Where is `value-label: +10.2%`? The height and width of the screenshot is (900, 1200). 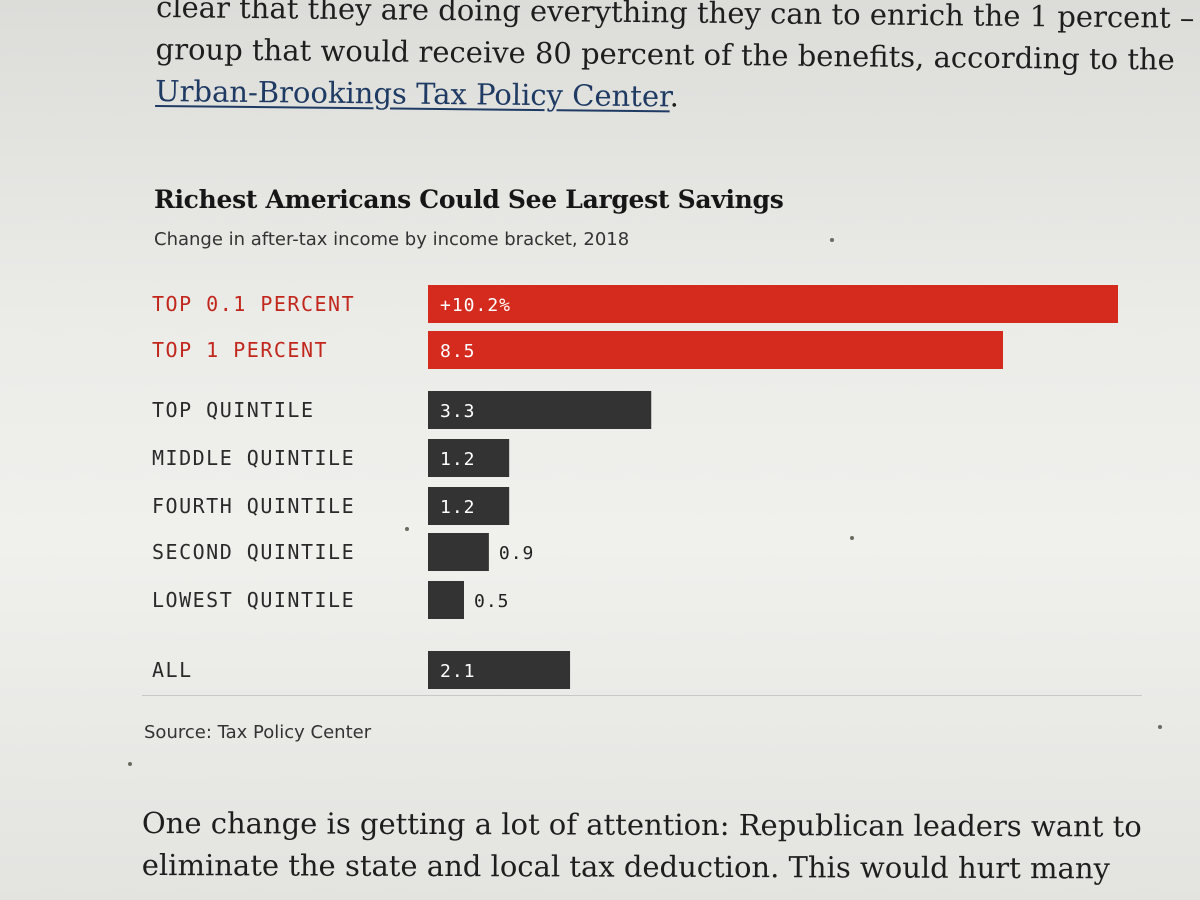
value-label: +10.2% is located at coordinates (475, 305).